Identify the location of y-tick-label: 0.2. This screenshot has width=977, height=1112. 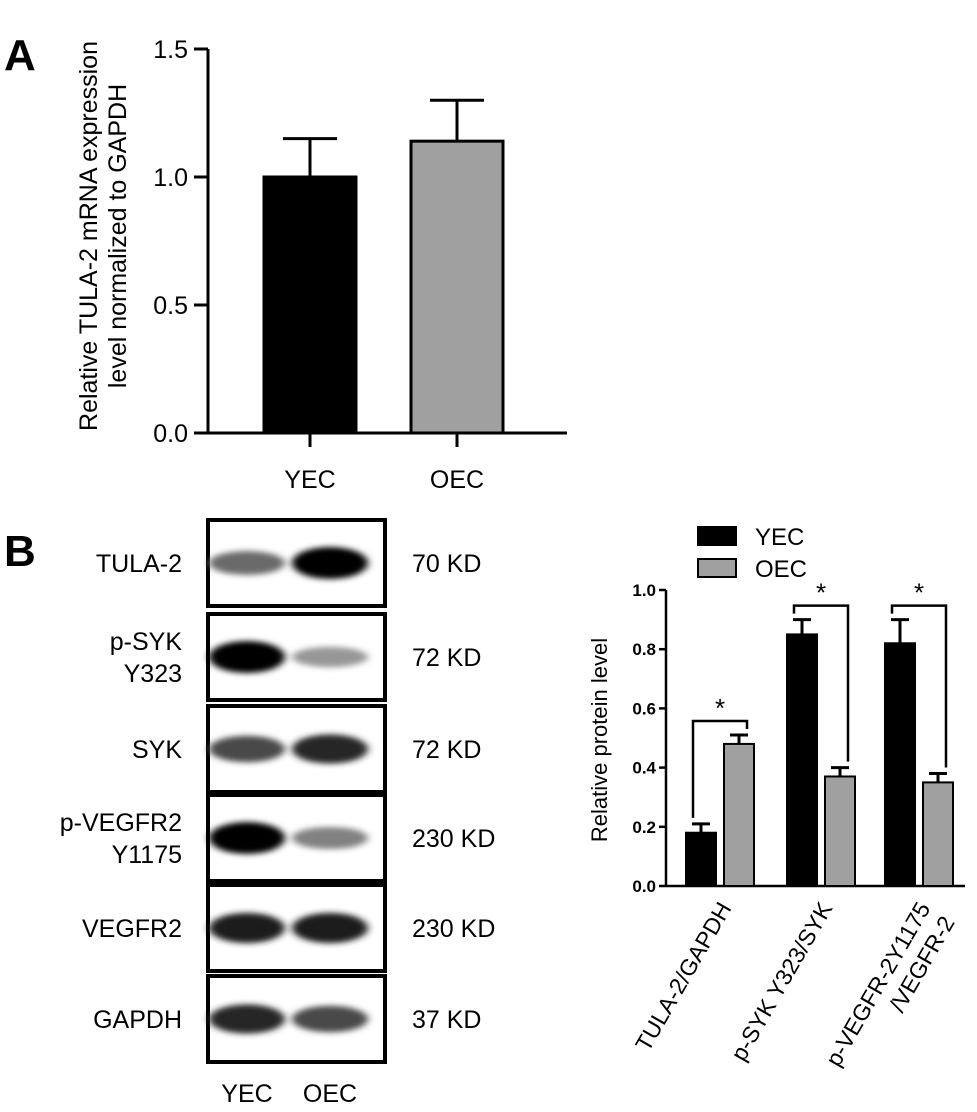
(644, 827).